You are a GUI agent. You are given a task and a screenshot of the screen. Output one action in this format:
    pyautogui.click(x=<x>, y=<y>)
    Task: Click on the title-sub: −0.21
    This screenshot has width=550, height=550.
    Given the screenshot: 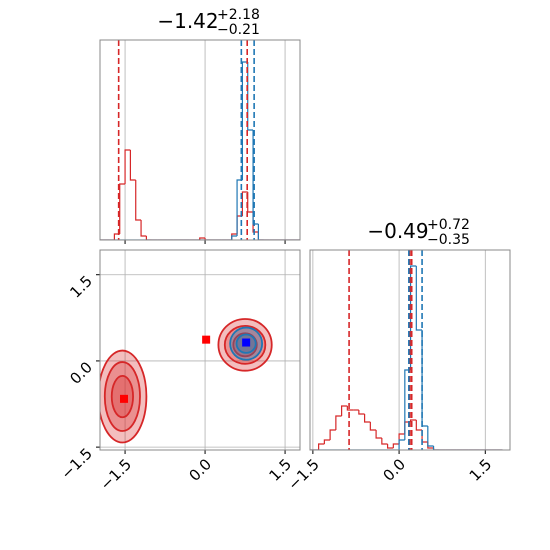 What is the action you would take?
    pyautogui.click(x=238, y=30)
    